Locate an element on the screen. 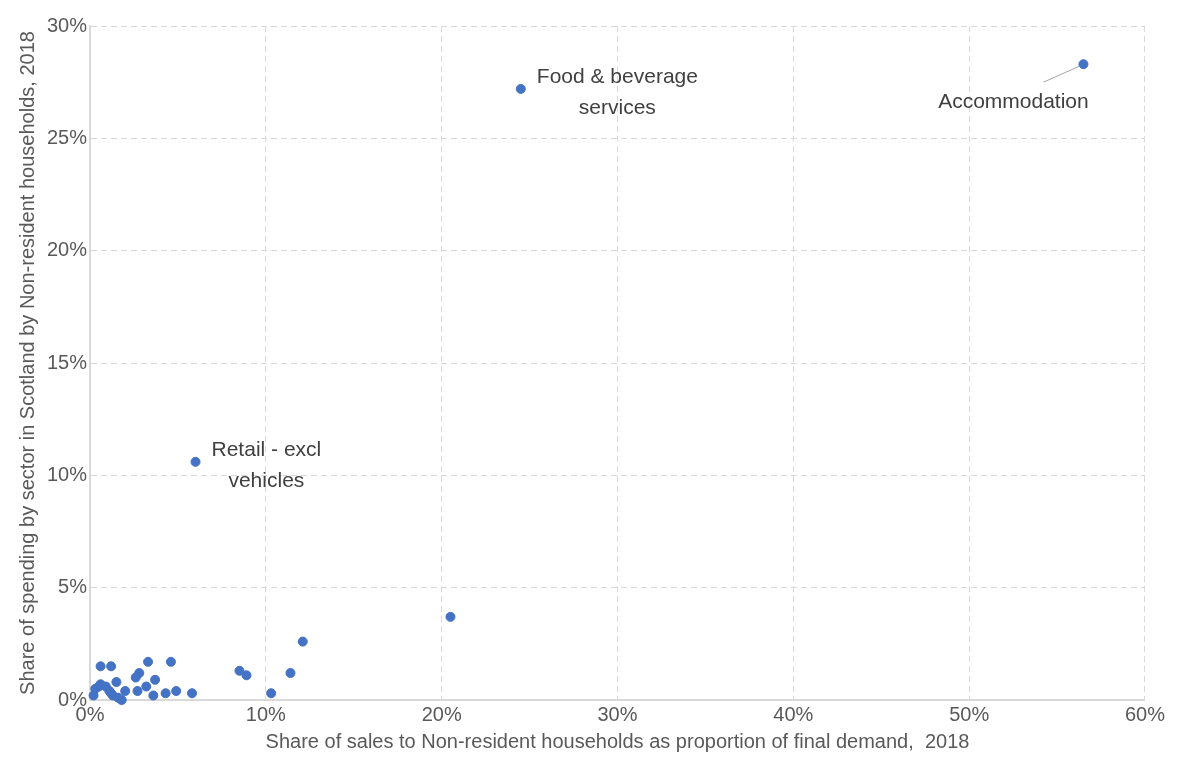 This screenshot has height=766, width=1177. x-tick-label: 40% is located at coordinates (793, 713).